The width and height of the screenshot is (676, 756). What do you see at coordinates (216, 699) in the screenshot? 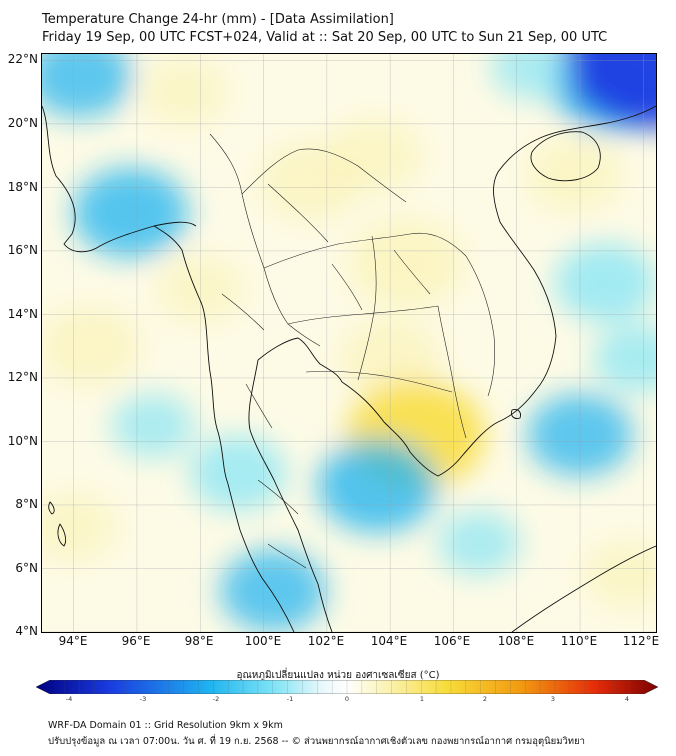
I see `colorbar-tick: -2` at bounding box center [216, 699].